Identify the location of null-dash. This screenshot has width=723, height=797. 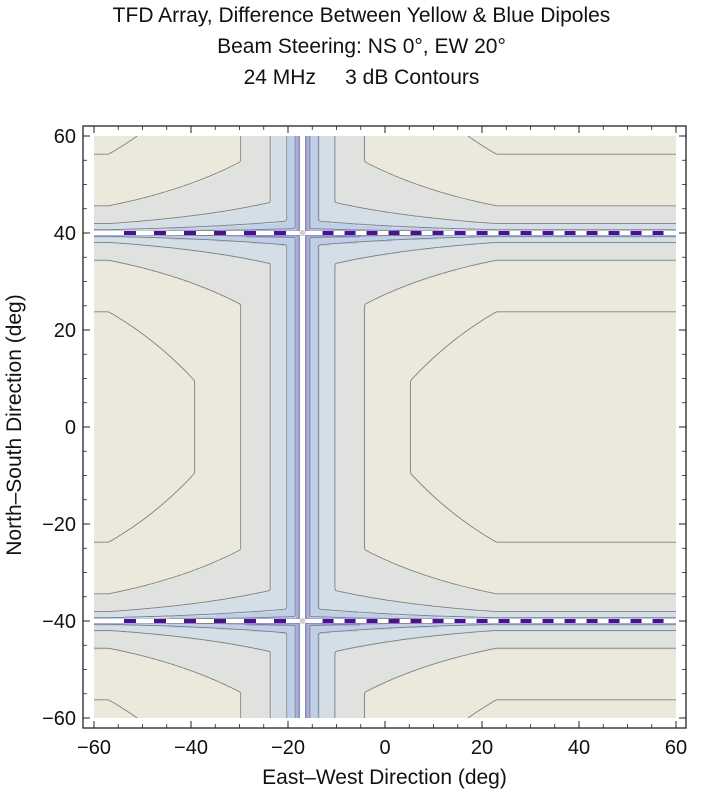
(614, 621).